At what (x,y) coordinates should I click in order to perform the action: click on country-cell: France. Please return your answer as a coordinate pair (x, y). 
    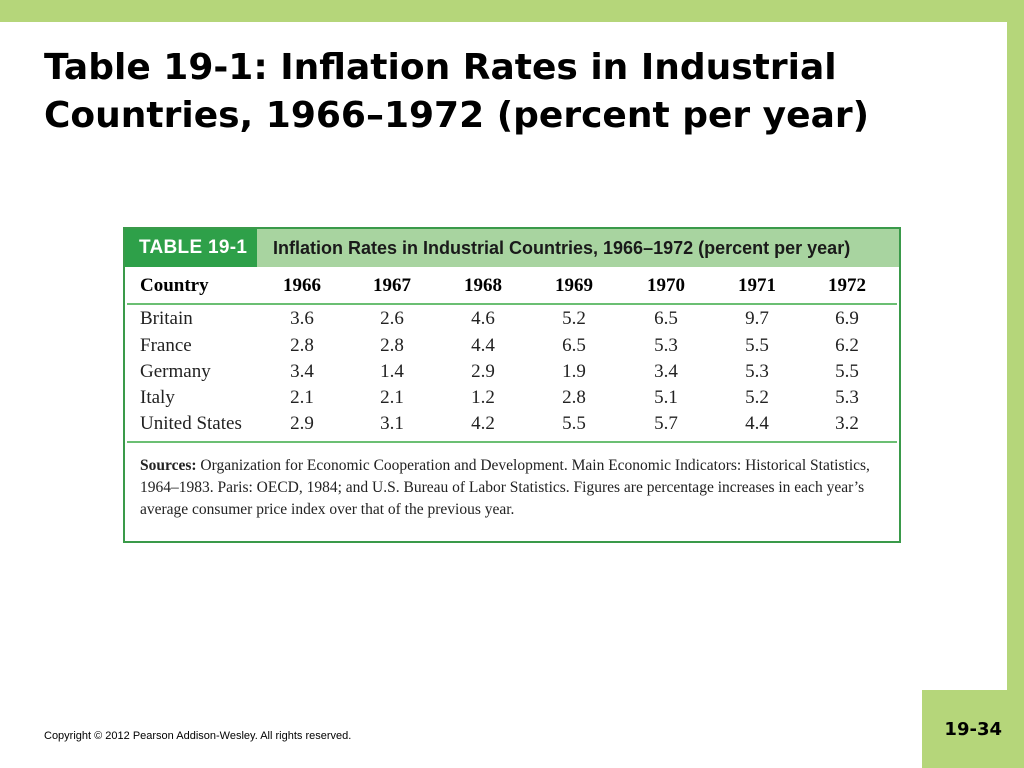
    Looking at the image, I should click on (166, 345).